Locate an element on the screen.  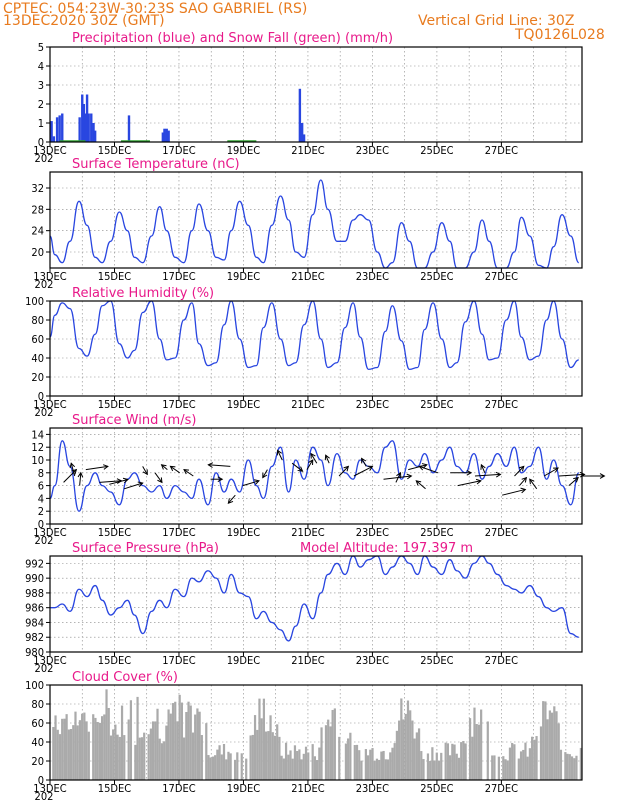
x-tick-label: 23DEC is located at coordinates (372, 276).